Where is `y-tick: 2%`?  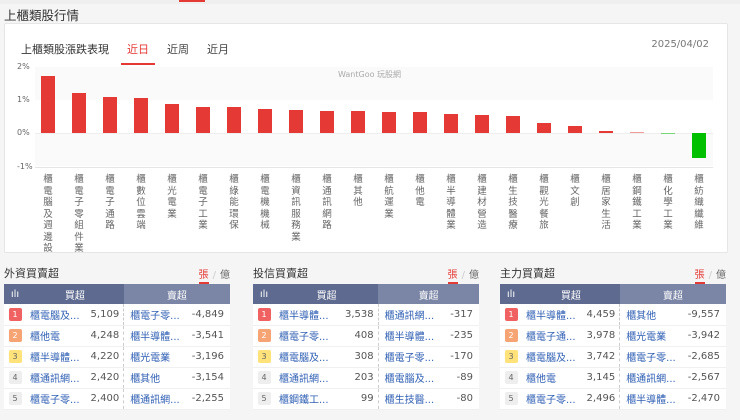
y-tick: 2% is located at coordinates (23, 66).